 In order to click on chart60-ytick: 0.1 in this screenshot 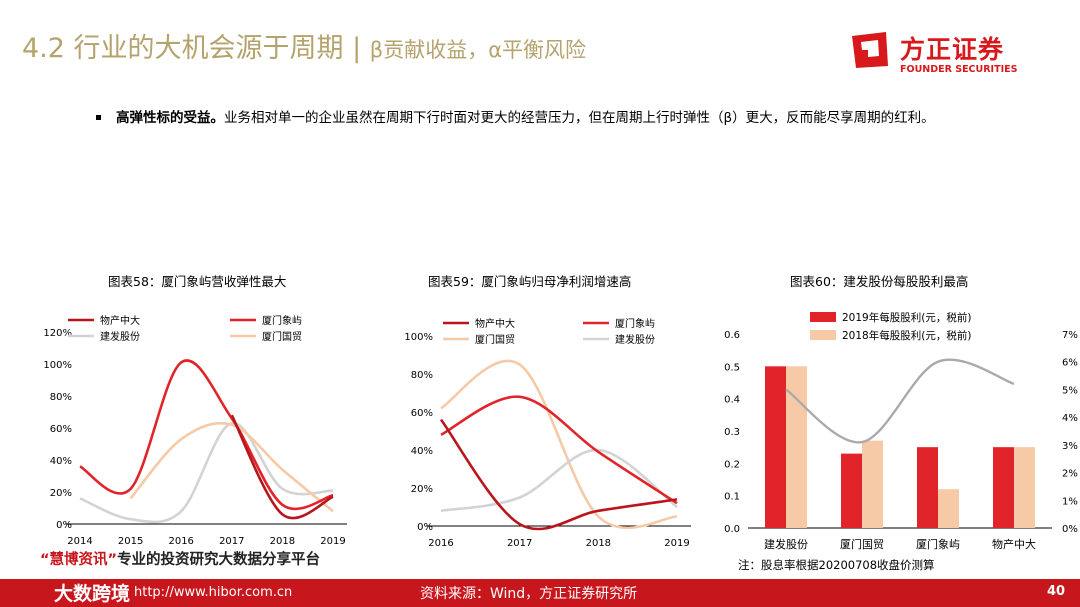, I will do `click(732, 497)`.